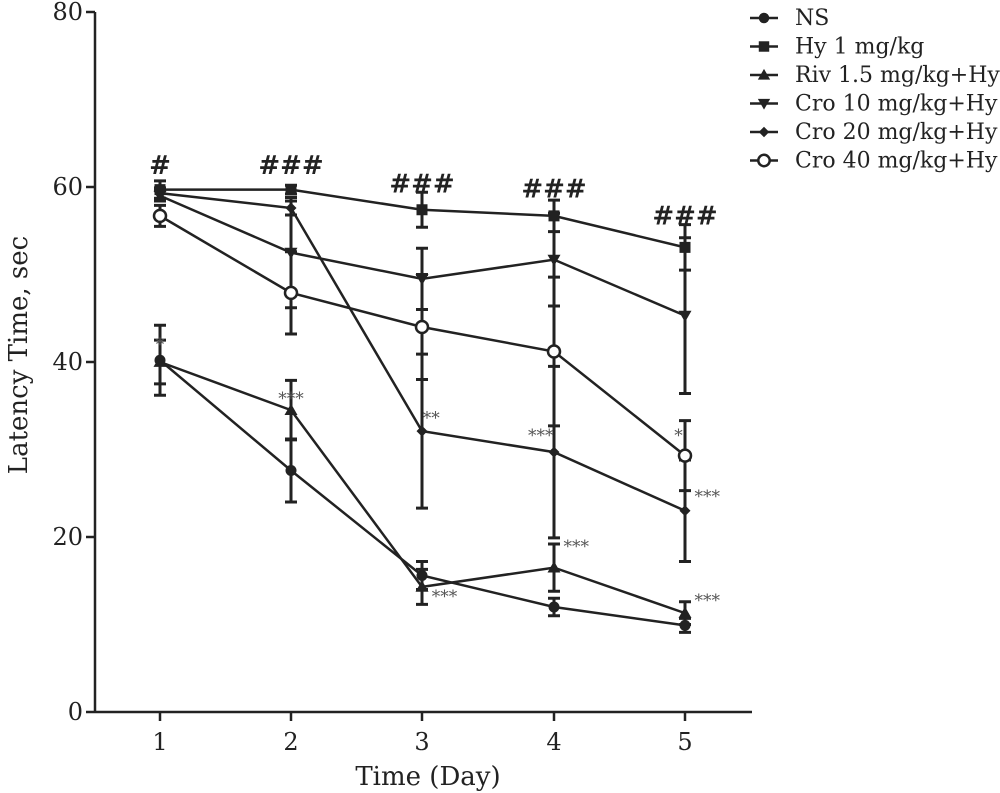 The height and width of the screenshot is (793, 1000). Describe the element at coordinates (67, 362) in the screenshot. I see `y-tick-label: 40` at that location.